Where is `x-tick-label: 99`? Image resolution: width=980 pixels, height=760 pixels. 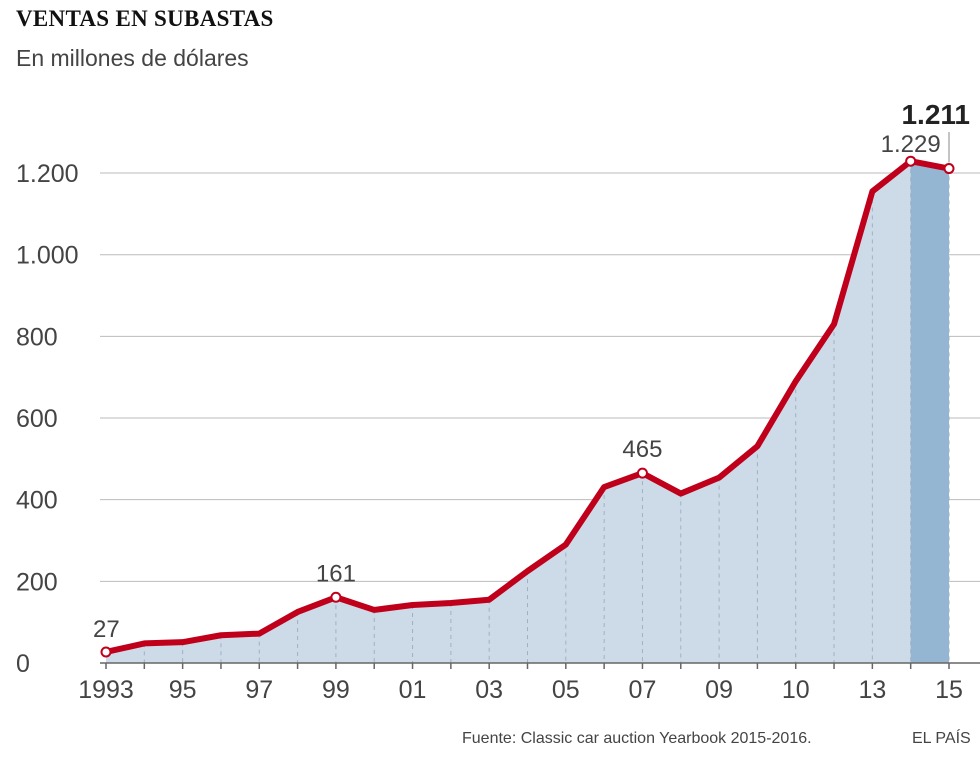 x-tick-label: 99 is located at coordinates (336, 690).